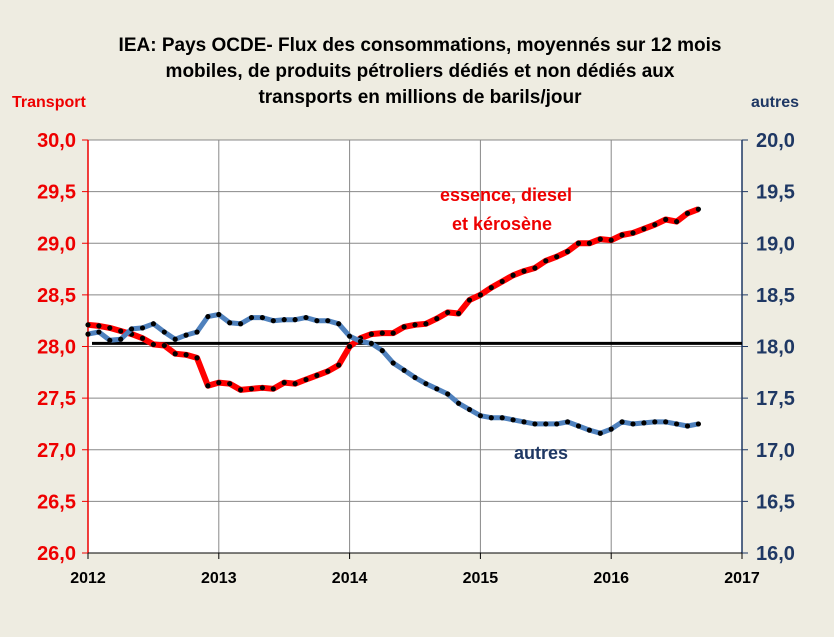 Image resolution: width=834 pixels, height=637 pixels. I want to click on x-tick-label: 2014, so click(350, 578).